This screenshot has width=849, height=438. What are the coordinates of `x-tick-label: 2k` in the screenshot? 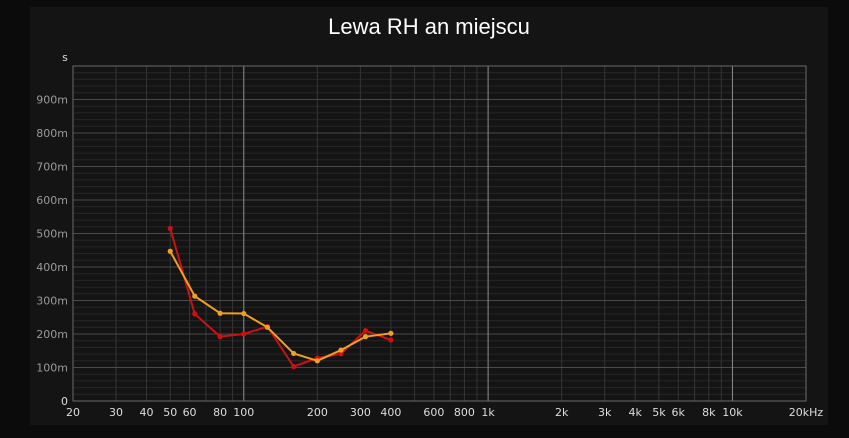 It's located at (562, 412).